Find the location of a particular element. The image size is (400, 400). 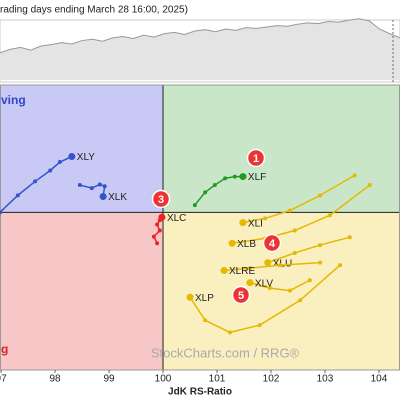

x-tick-label: 97 is located at coordinates (3, 379).